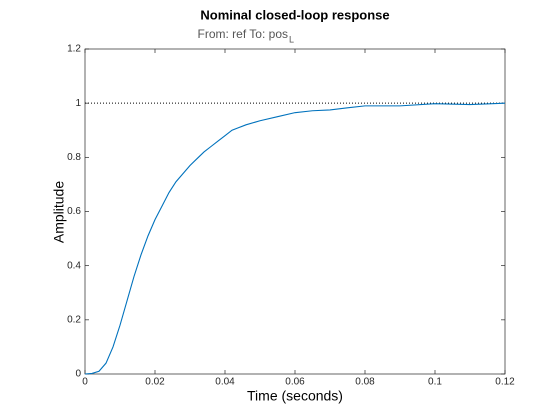 This screenshot has width=560, height=420. I want to click on x-tick-label: 0.08, so click(365, 382).